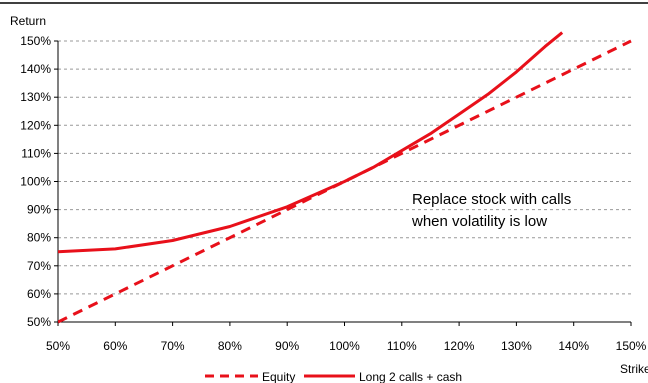  What do you see at coordinates (230, 346) in the screenshot?
I see `x-tick-label: 80%` at bounding box center [230, 346].